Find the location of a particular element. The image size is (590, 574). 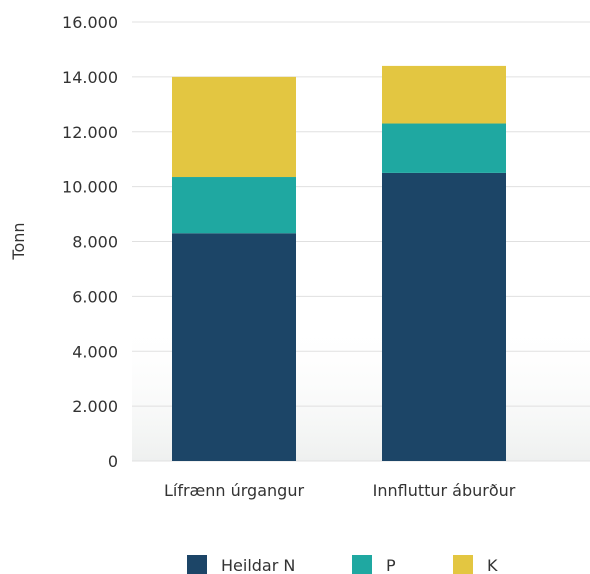

y-axis-title: Tonn is located at coordinates (18, 241).